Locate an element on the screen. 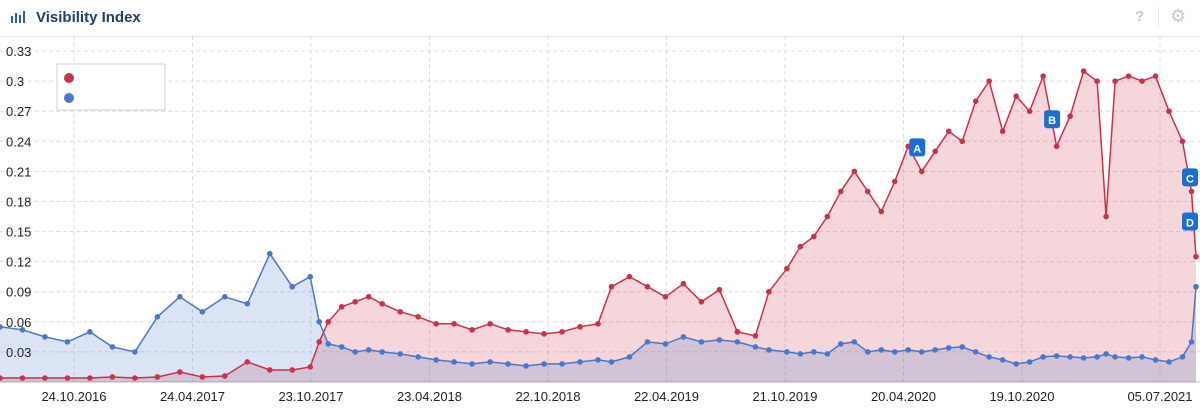 The width and height of the screenshot is (1200, 408). marker-label: A is located at coordinates (917, 149).